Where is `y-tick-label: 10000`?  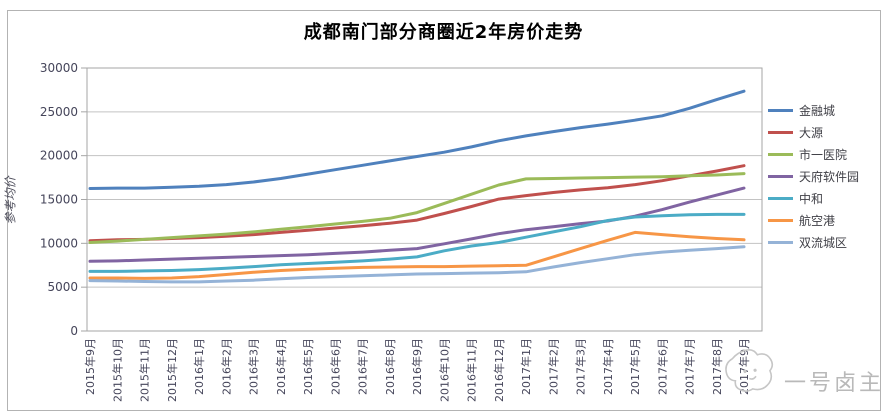
y-tick-label: 10000 is located at coordinates (59, 243).